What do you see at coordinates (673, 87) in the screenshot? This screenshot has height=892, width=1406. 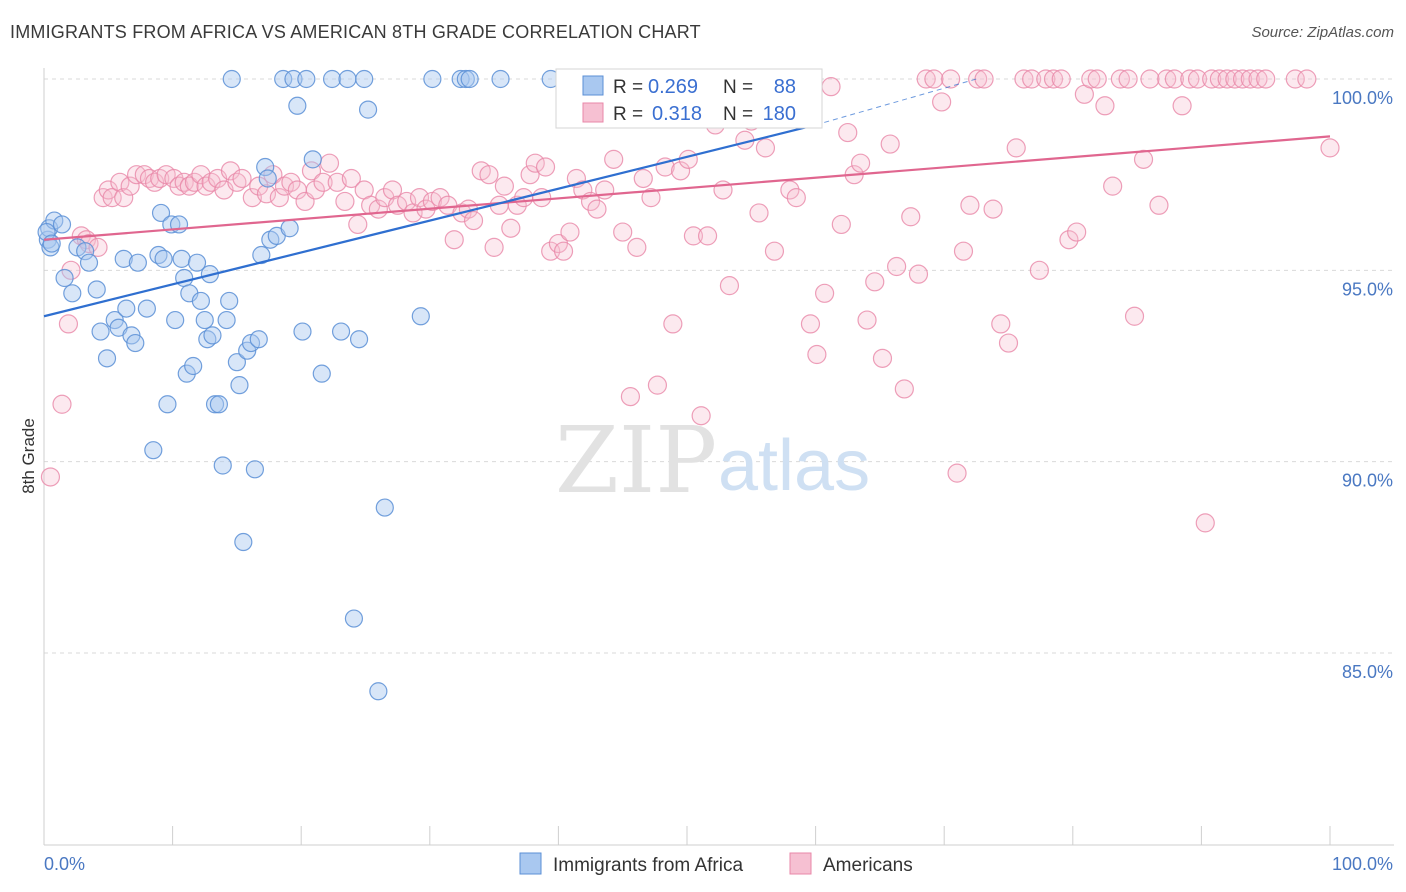 I see `legend-r-value-1: 0.269` at bounding box center [673, 87].